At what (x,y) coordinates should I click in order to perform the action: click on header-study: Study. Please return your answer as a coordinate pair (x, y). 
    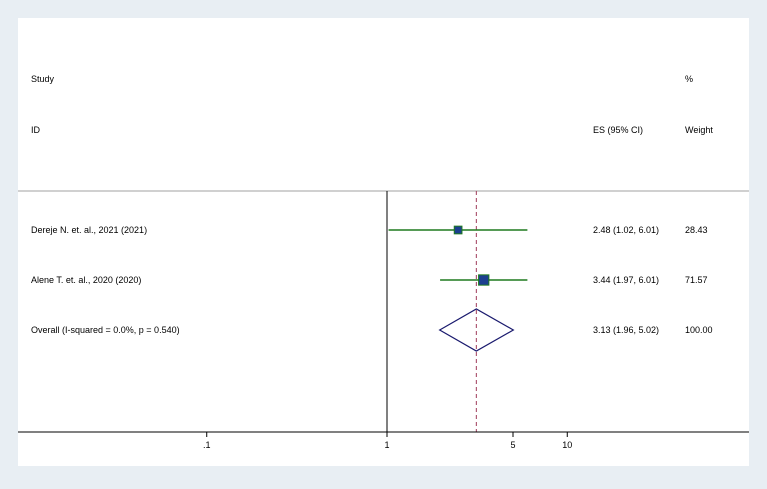
    Looking at the image, I should click on (43, 79).